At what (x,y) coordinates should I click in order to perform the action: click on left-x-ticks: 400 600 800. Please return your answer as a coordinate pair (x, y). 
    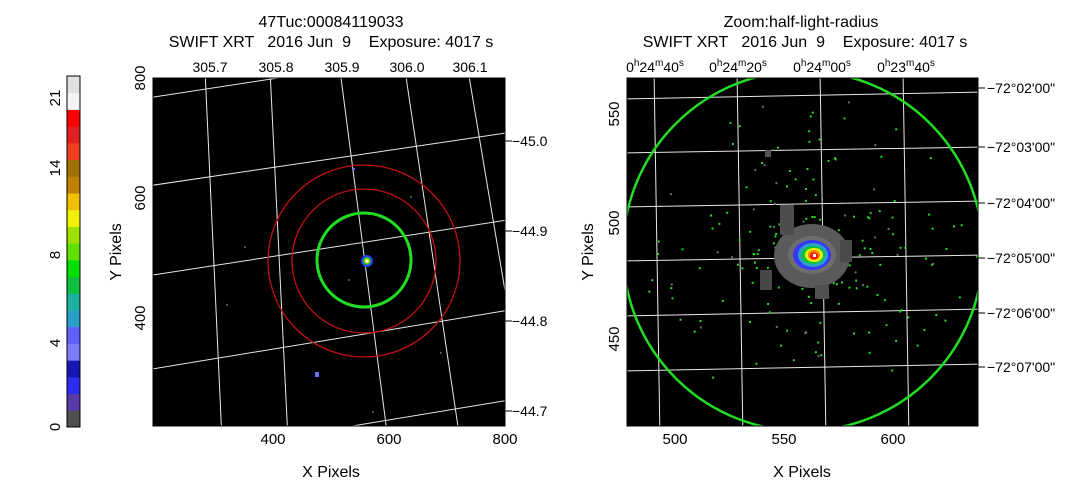
    Looking at the image, I should click on (388, 439).